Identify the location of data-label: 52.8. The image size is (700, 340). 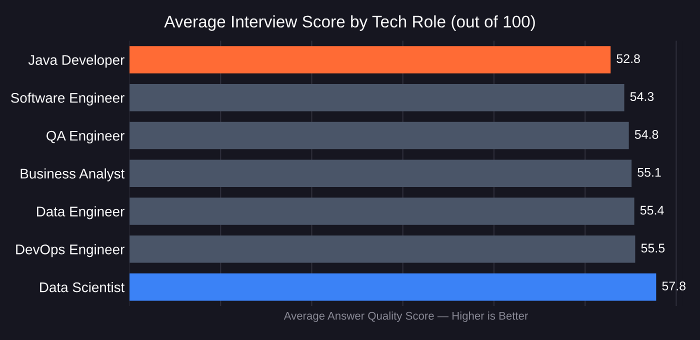
(628, 59).